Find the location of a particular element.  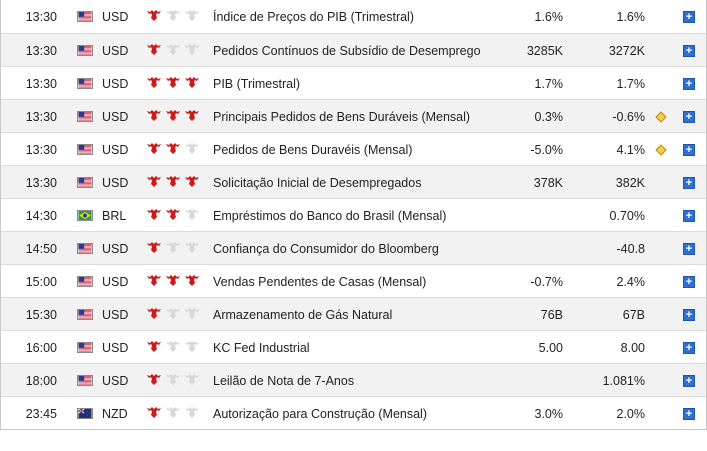

forecast-value: 3272K is located at coordinates (626, 50).